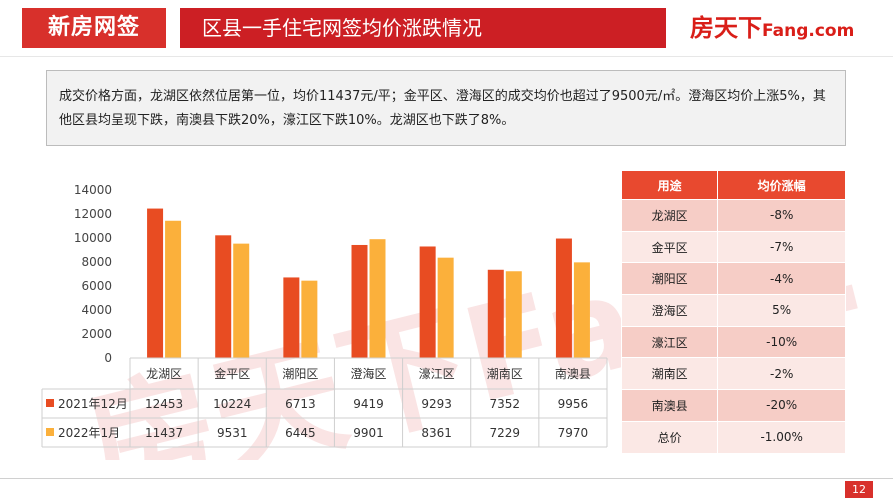 The height and width of the screenshot is (503, 893). I want to click on row-name: 澄海区, so click(669, 310).